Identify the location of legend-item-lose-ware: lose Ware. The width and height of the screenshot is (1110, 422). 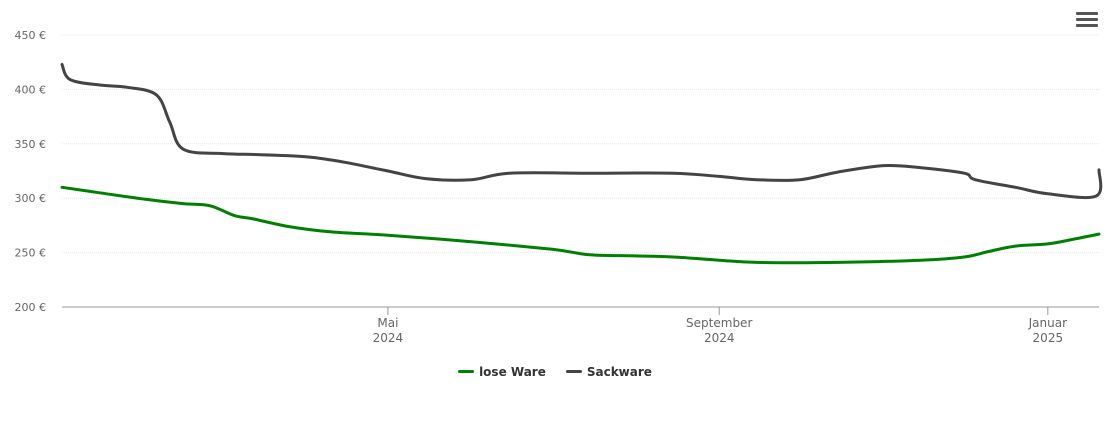
(502, 372).